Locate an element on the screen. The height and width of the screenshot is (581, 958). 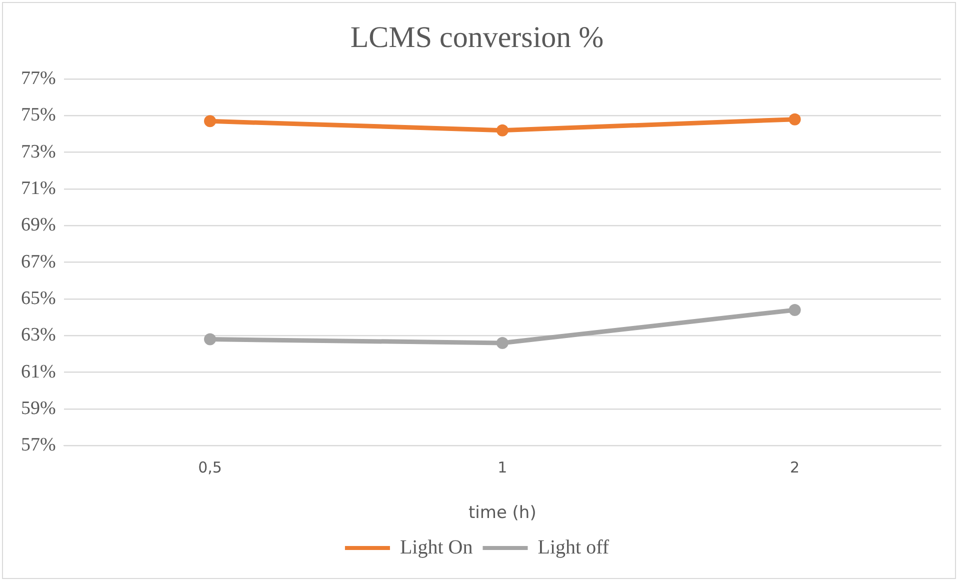
chart-title: LCMS conversion % is located at coordinates (477, 37).